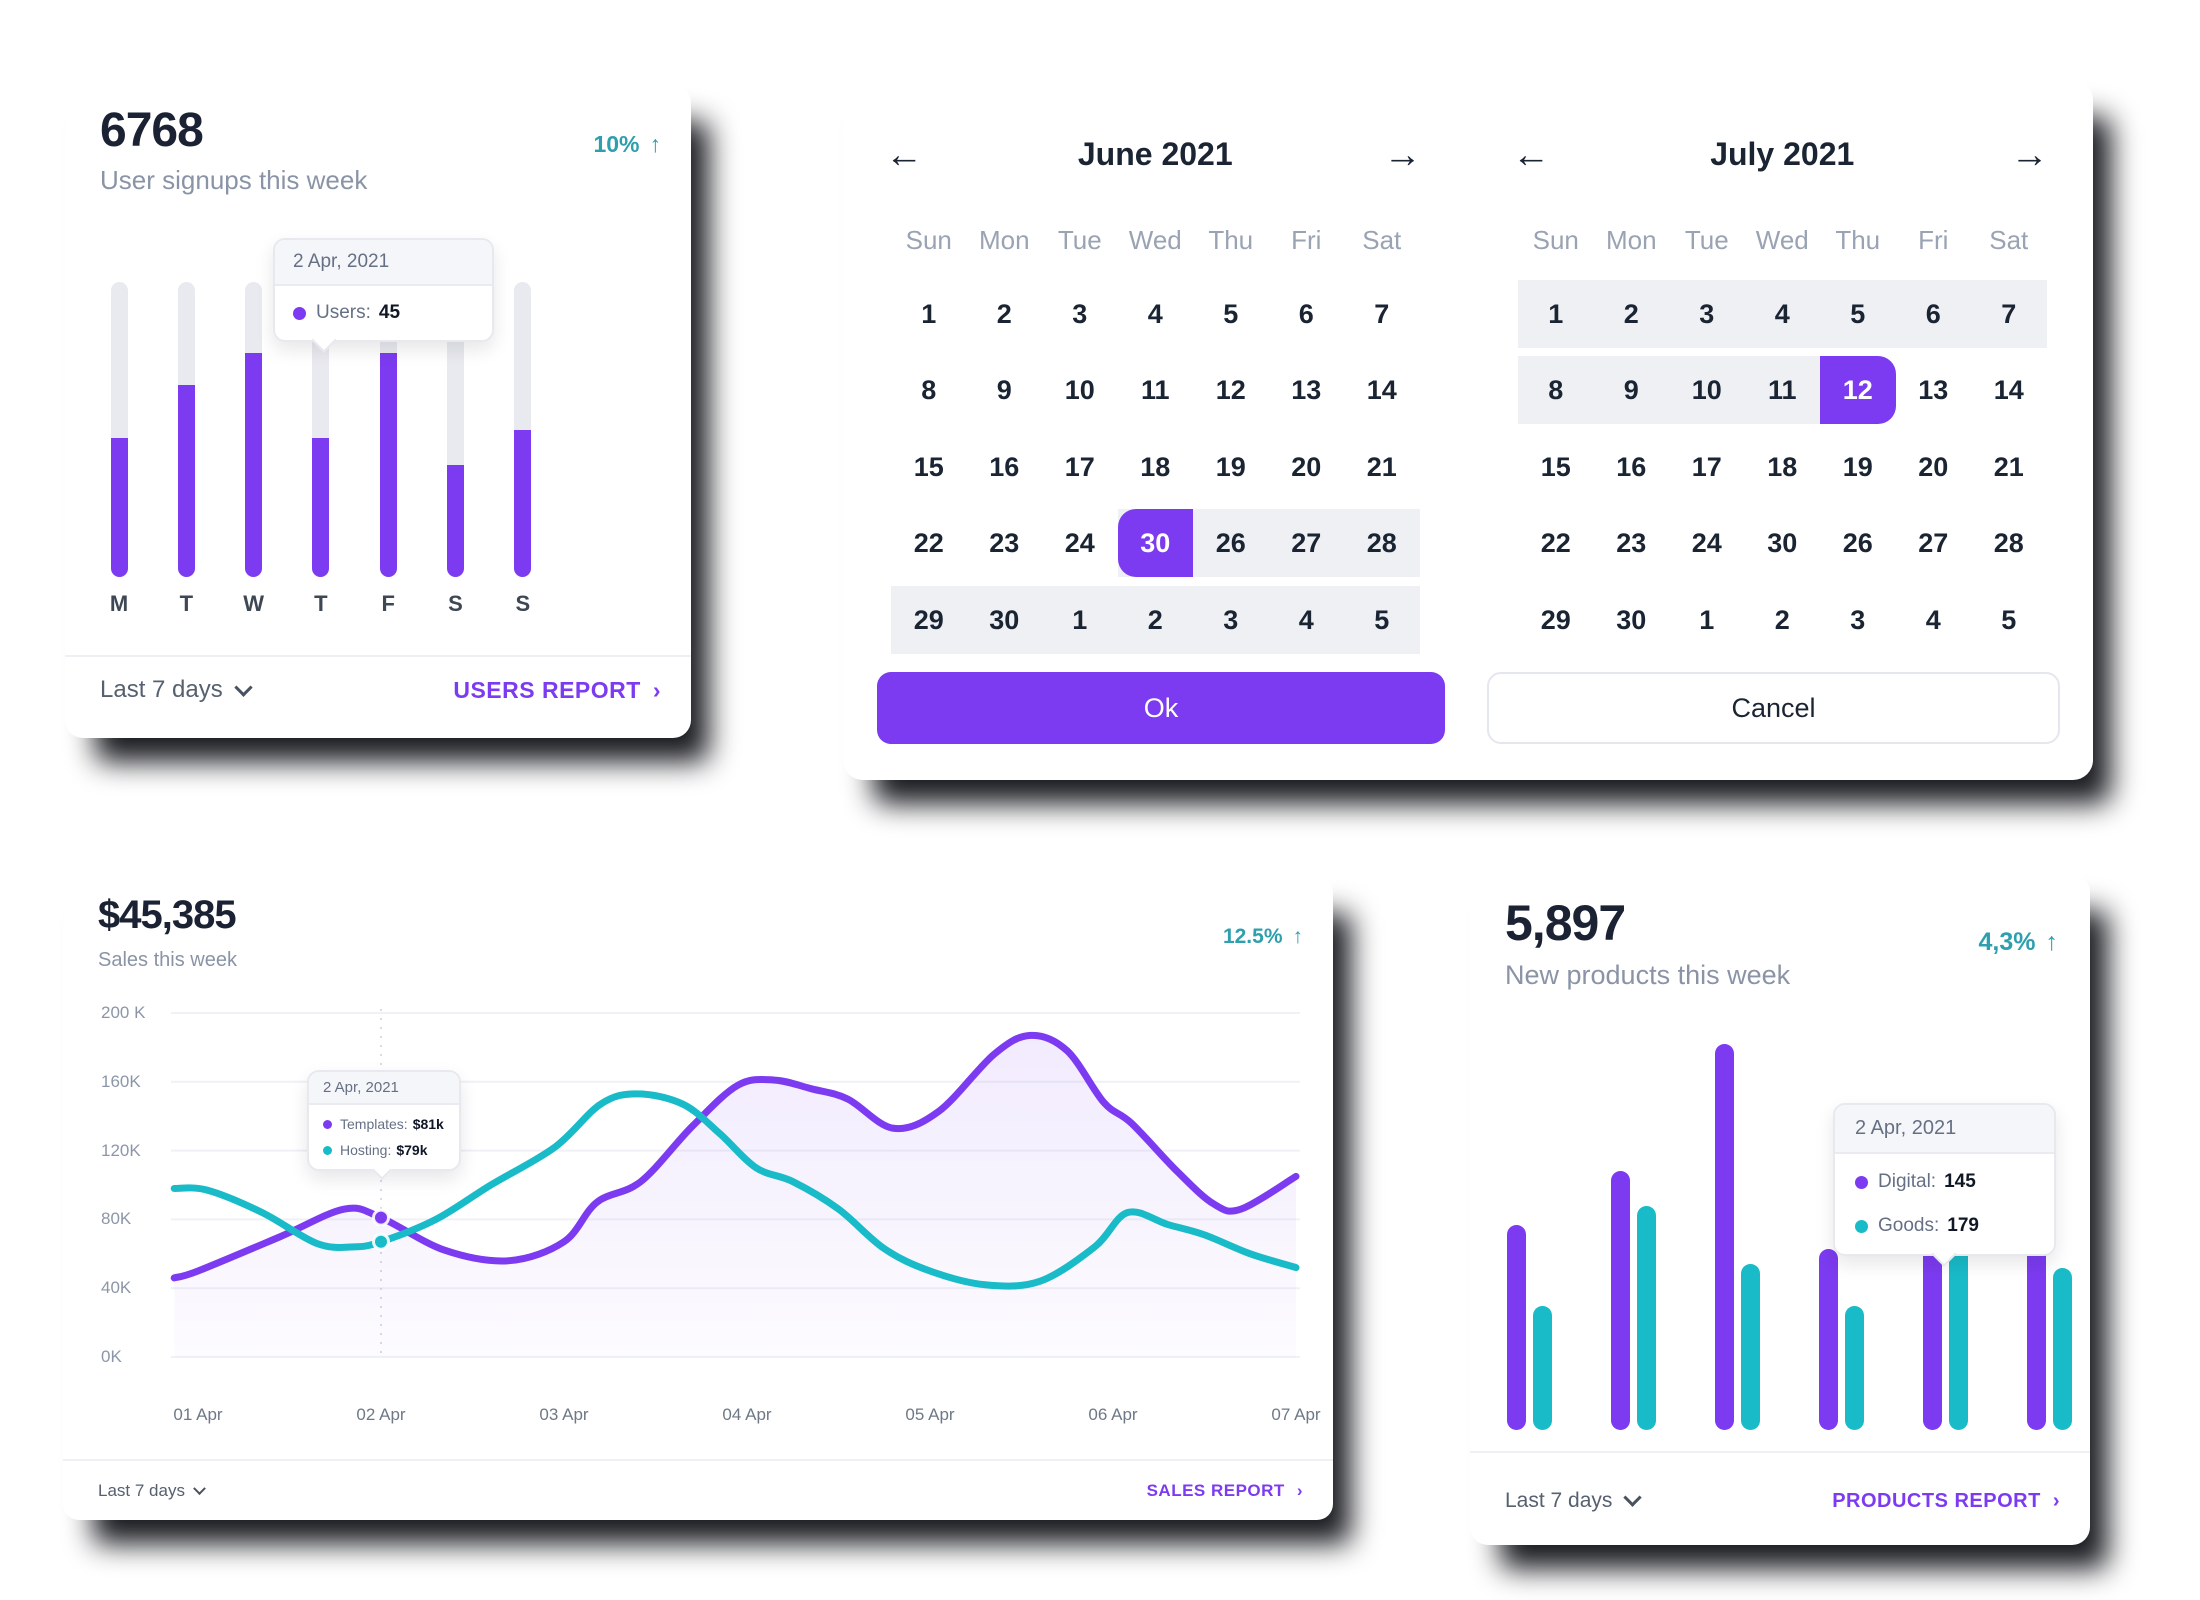  Describe the element at coordinates (1773, 708) in the screenshot. I see `cancel-button: Cancel` at that location.